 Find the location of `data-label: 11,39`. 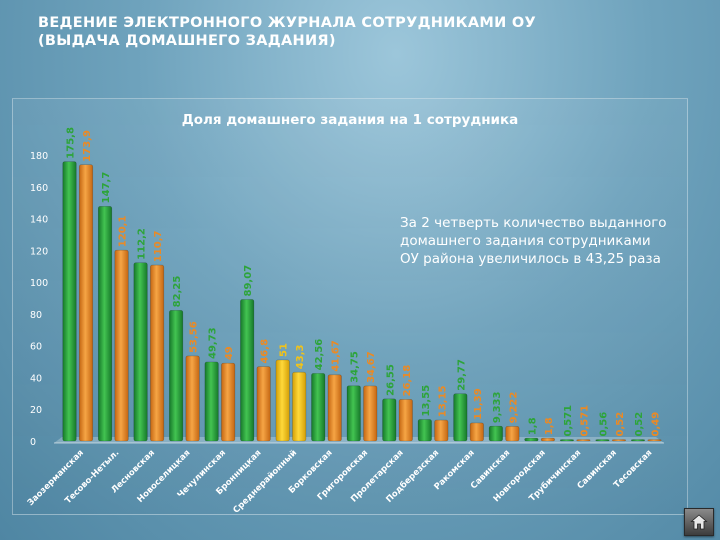

data-label: 11,39 is located at coordinates (478, 404).